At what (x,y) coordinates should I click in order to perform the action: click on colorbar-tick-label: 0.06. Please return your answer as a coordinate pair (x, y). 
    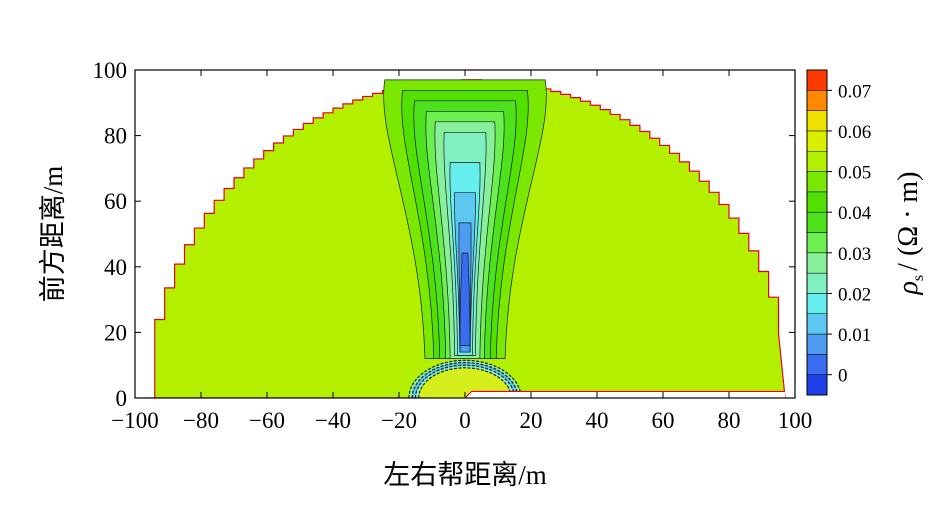
    Looking at the image, I should click on (854, 132).